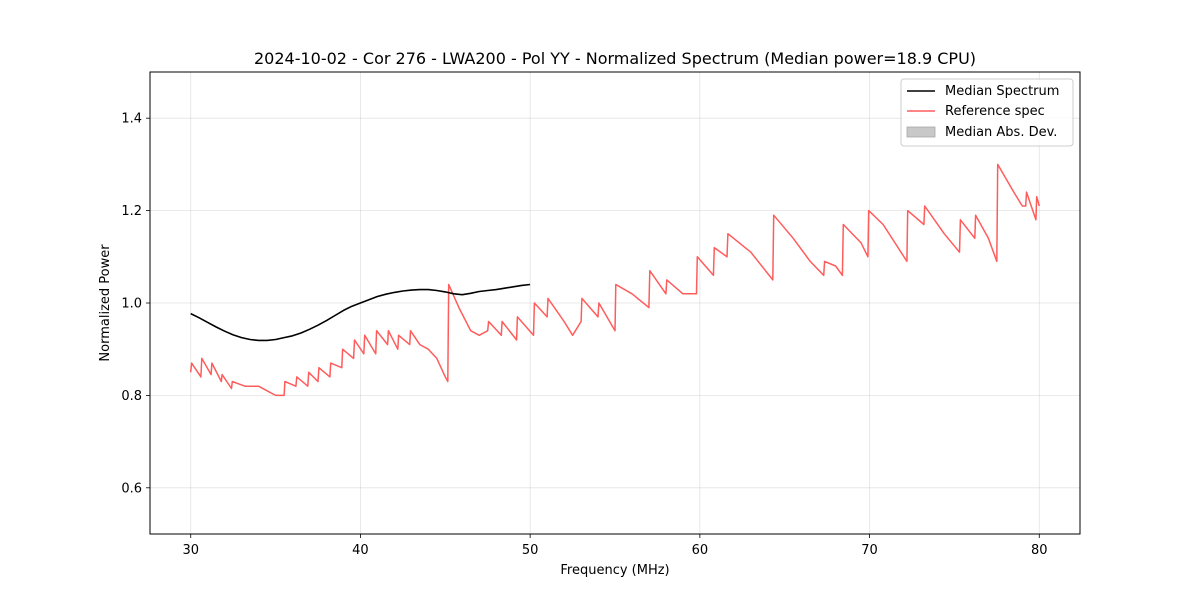 The image size is (1200, 600). Describe the element at coordinates (1001, 132) in the screenshot. I see `legend-mad-label: Median Abs. Dev.` at that location.